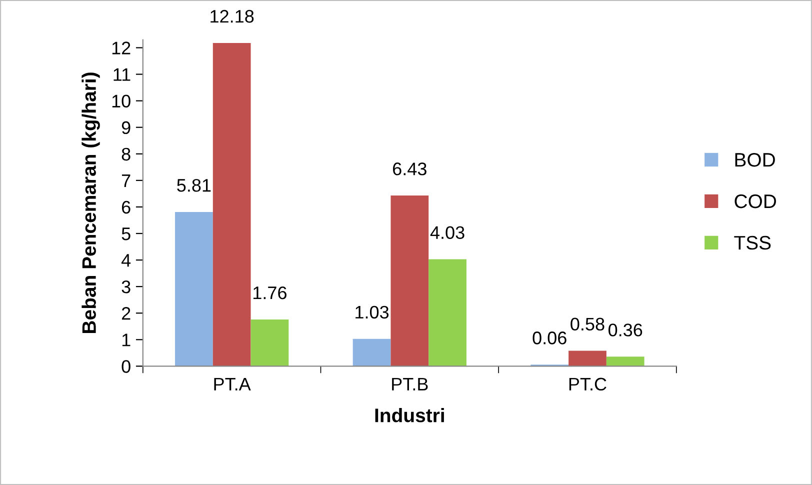  Describe the element at coordinates (126, 313) in the screenshot. I see `y-tick-label: 2` at that location.